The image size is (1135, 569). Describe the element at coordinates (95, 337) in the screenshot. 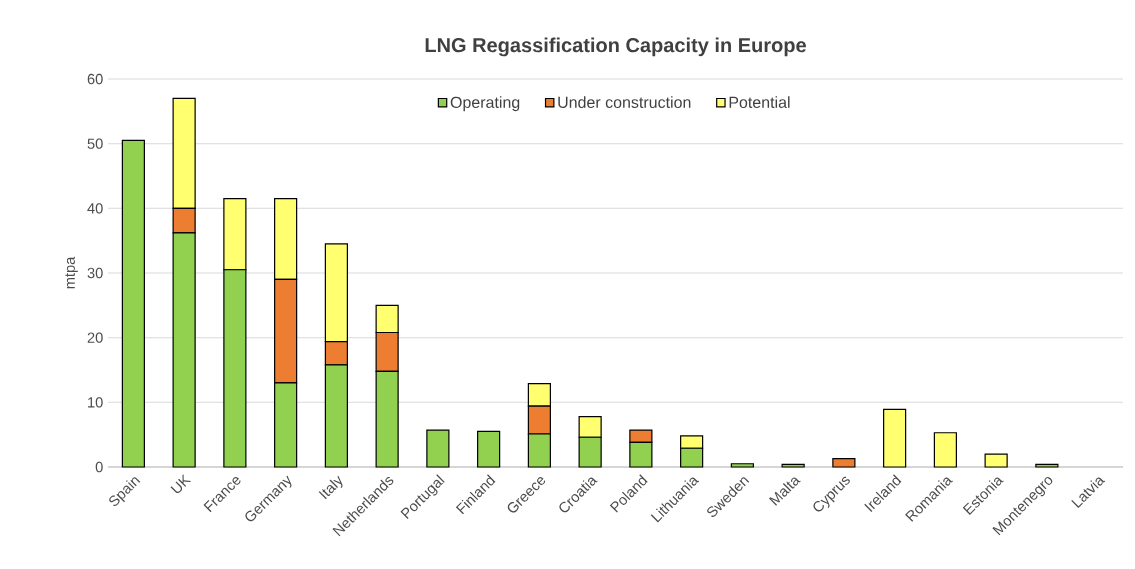

I see `y-tick-label: 20` at that location.